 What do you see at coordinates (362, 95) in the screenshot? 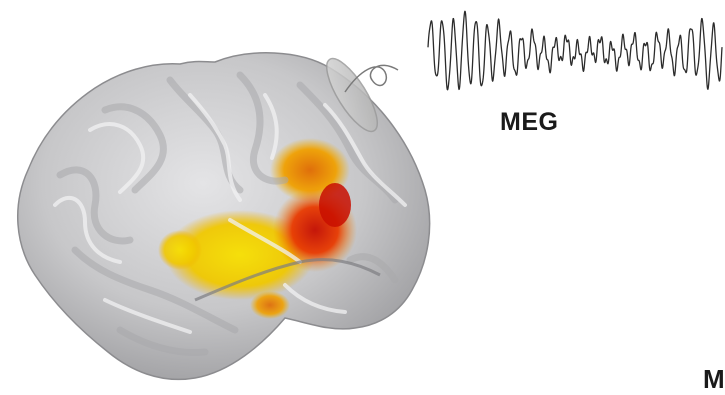
I see `meg-sensor-coil-icon` at bounding box center [362, 95].